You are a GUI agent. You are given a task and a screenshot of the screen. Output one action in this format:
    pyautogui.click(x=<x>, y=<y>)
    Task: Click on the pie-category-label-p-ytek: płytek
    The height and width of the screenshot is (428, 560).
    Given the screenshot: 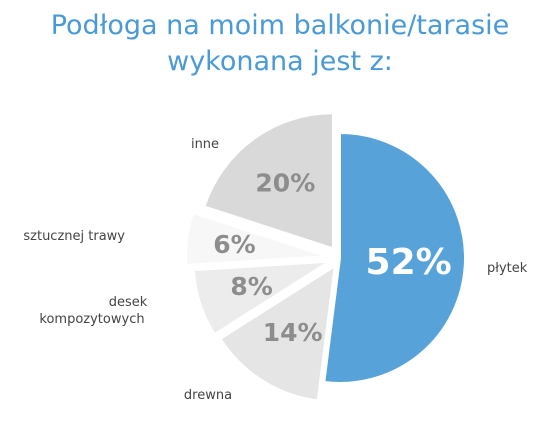 What is the action you would take?
    pyautogui.click(x=507, y=268)
    